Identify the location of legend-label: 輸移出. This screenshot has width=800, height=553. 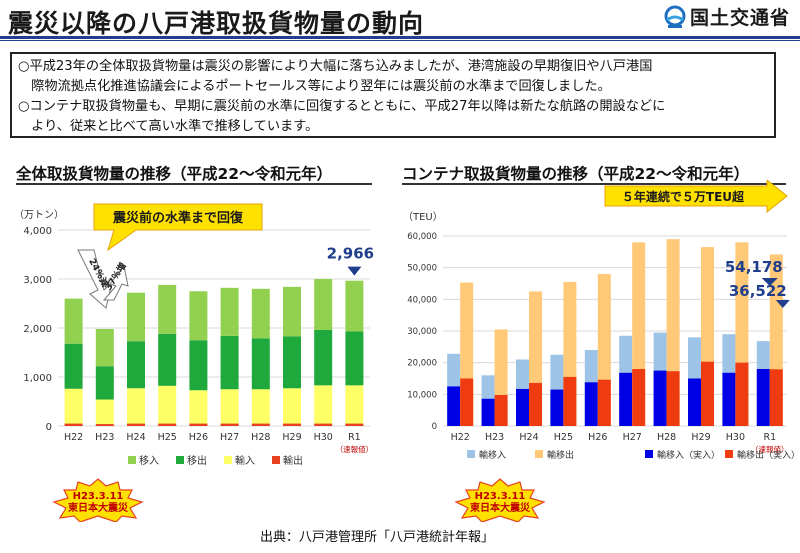
(560, 455).